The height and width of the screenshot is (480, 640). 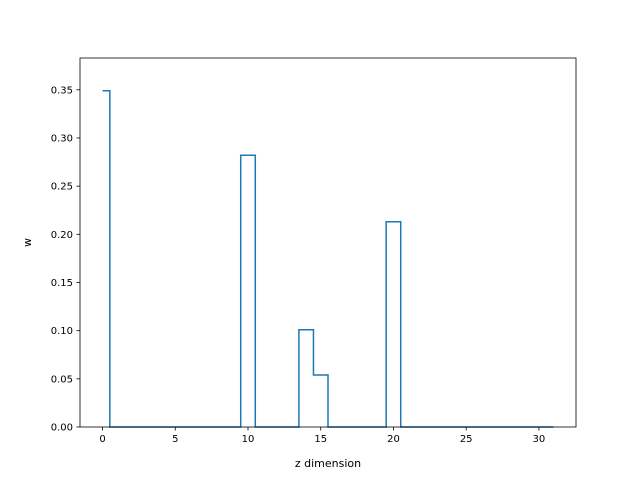 I want to click on y-tick-label: 0.00, so click(x=62, y=428).